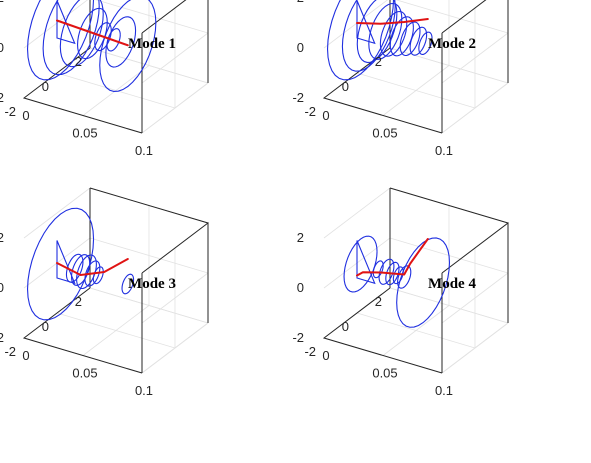  Describe the element at coordinates (452, 284) in the screenshot. I see `subplot-title: Mode 4` at that location.